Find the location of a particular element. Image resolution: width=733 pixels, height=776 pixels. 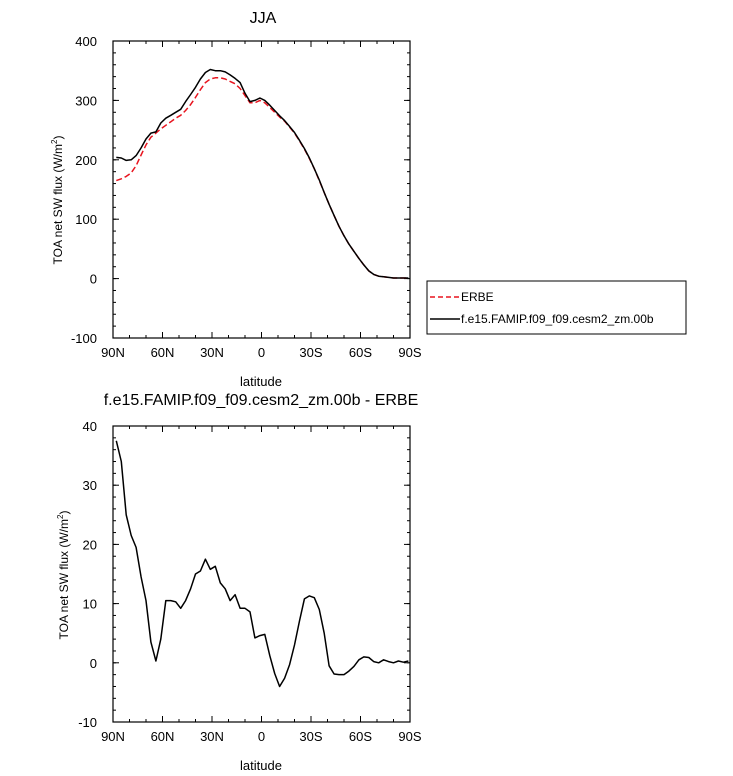

legend-box is located at coordinates (556, 307).